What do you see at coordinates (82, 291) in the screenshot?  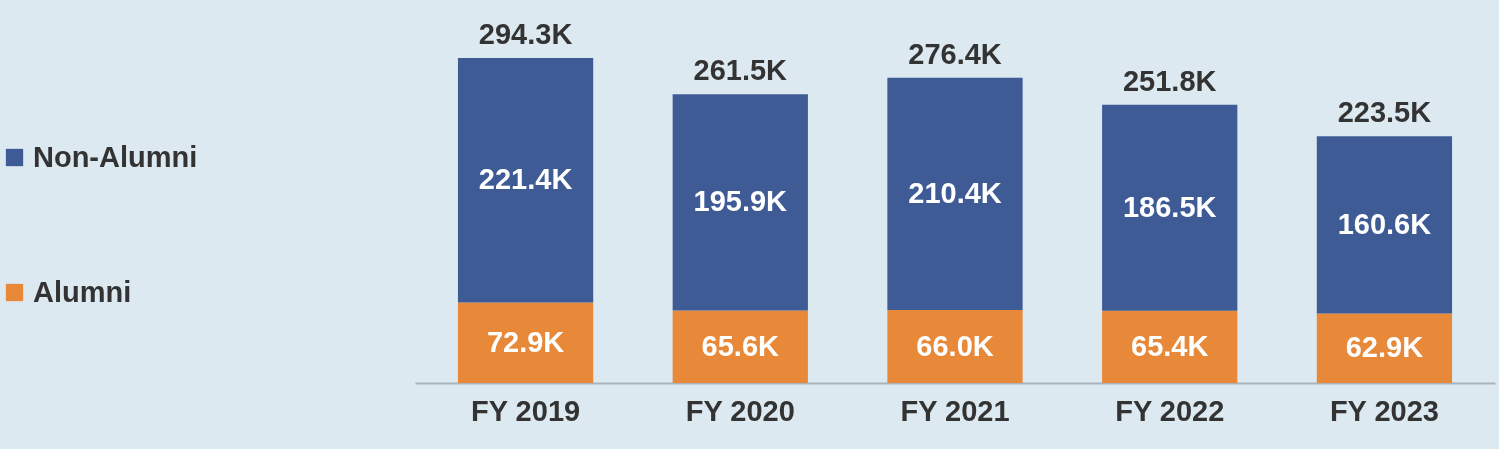 I see `legend-label: Alumni` at bounding box center [82, 291].